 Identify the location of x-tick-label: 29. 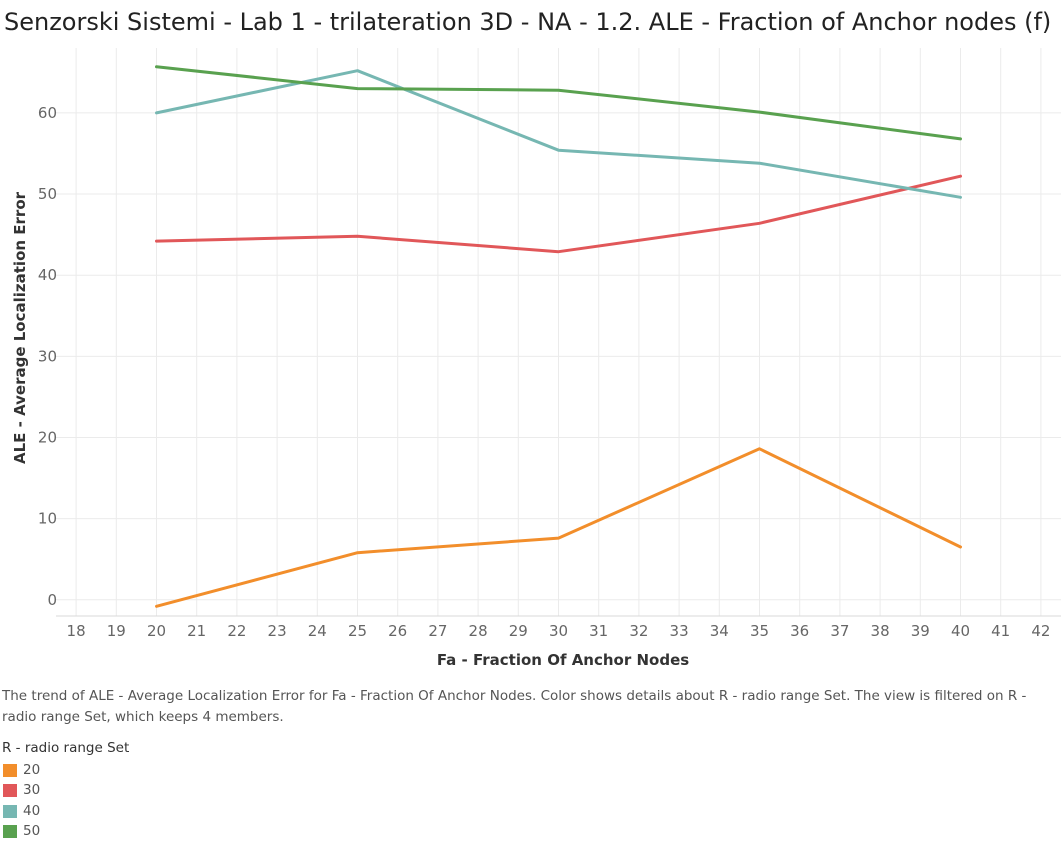
(518, 631).